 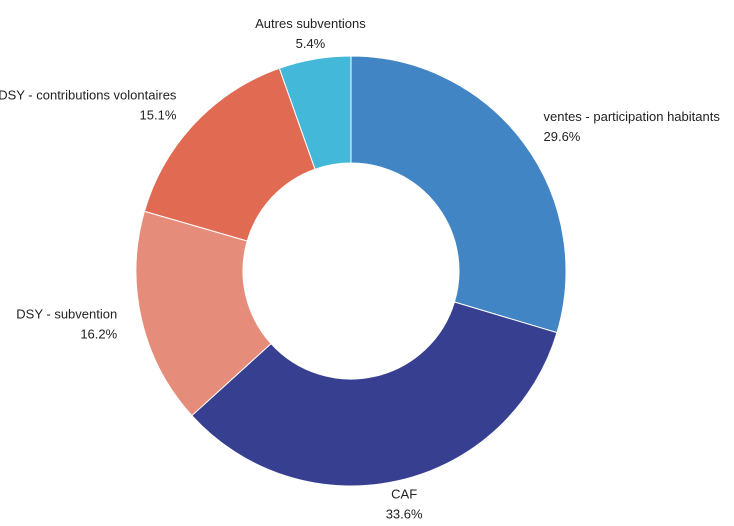 I want to click on slice-value: 5.4%, so click(x=311, y=43).